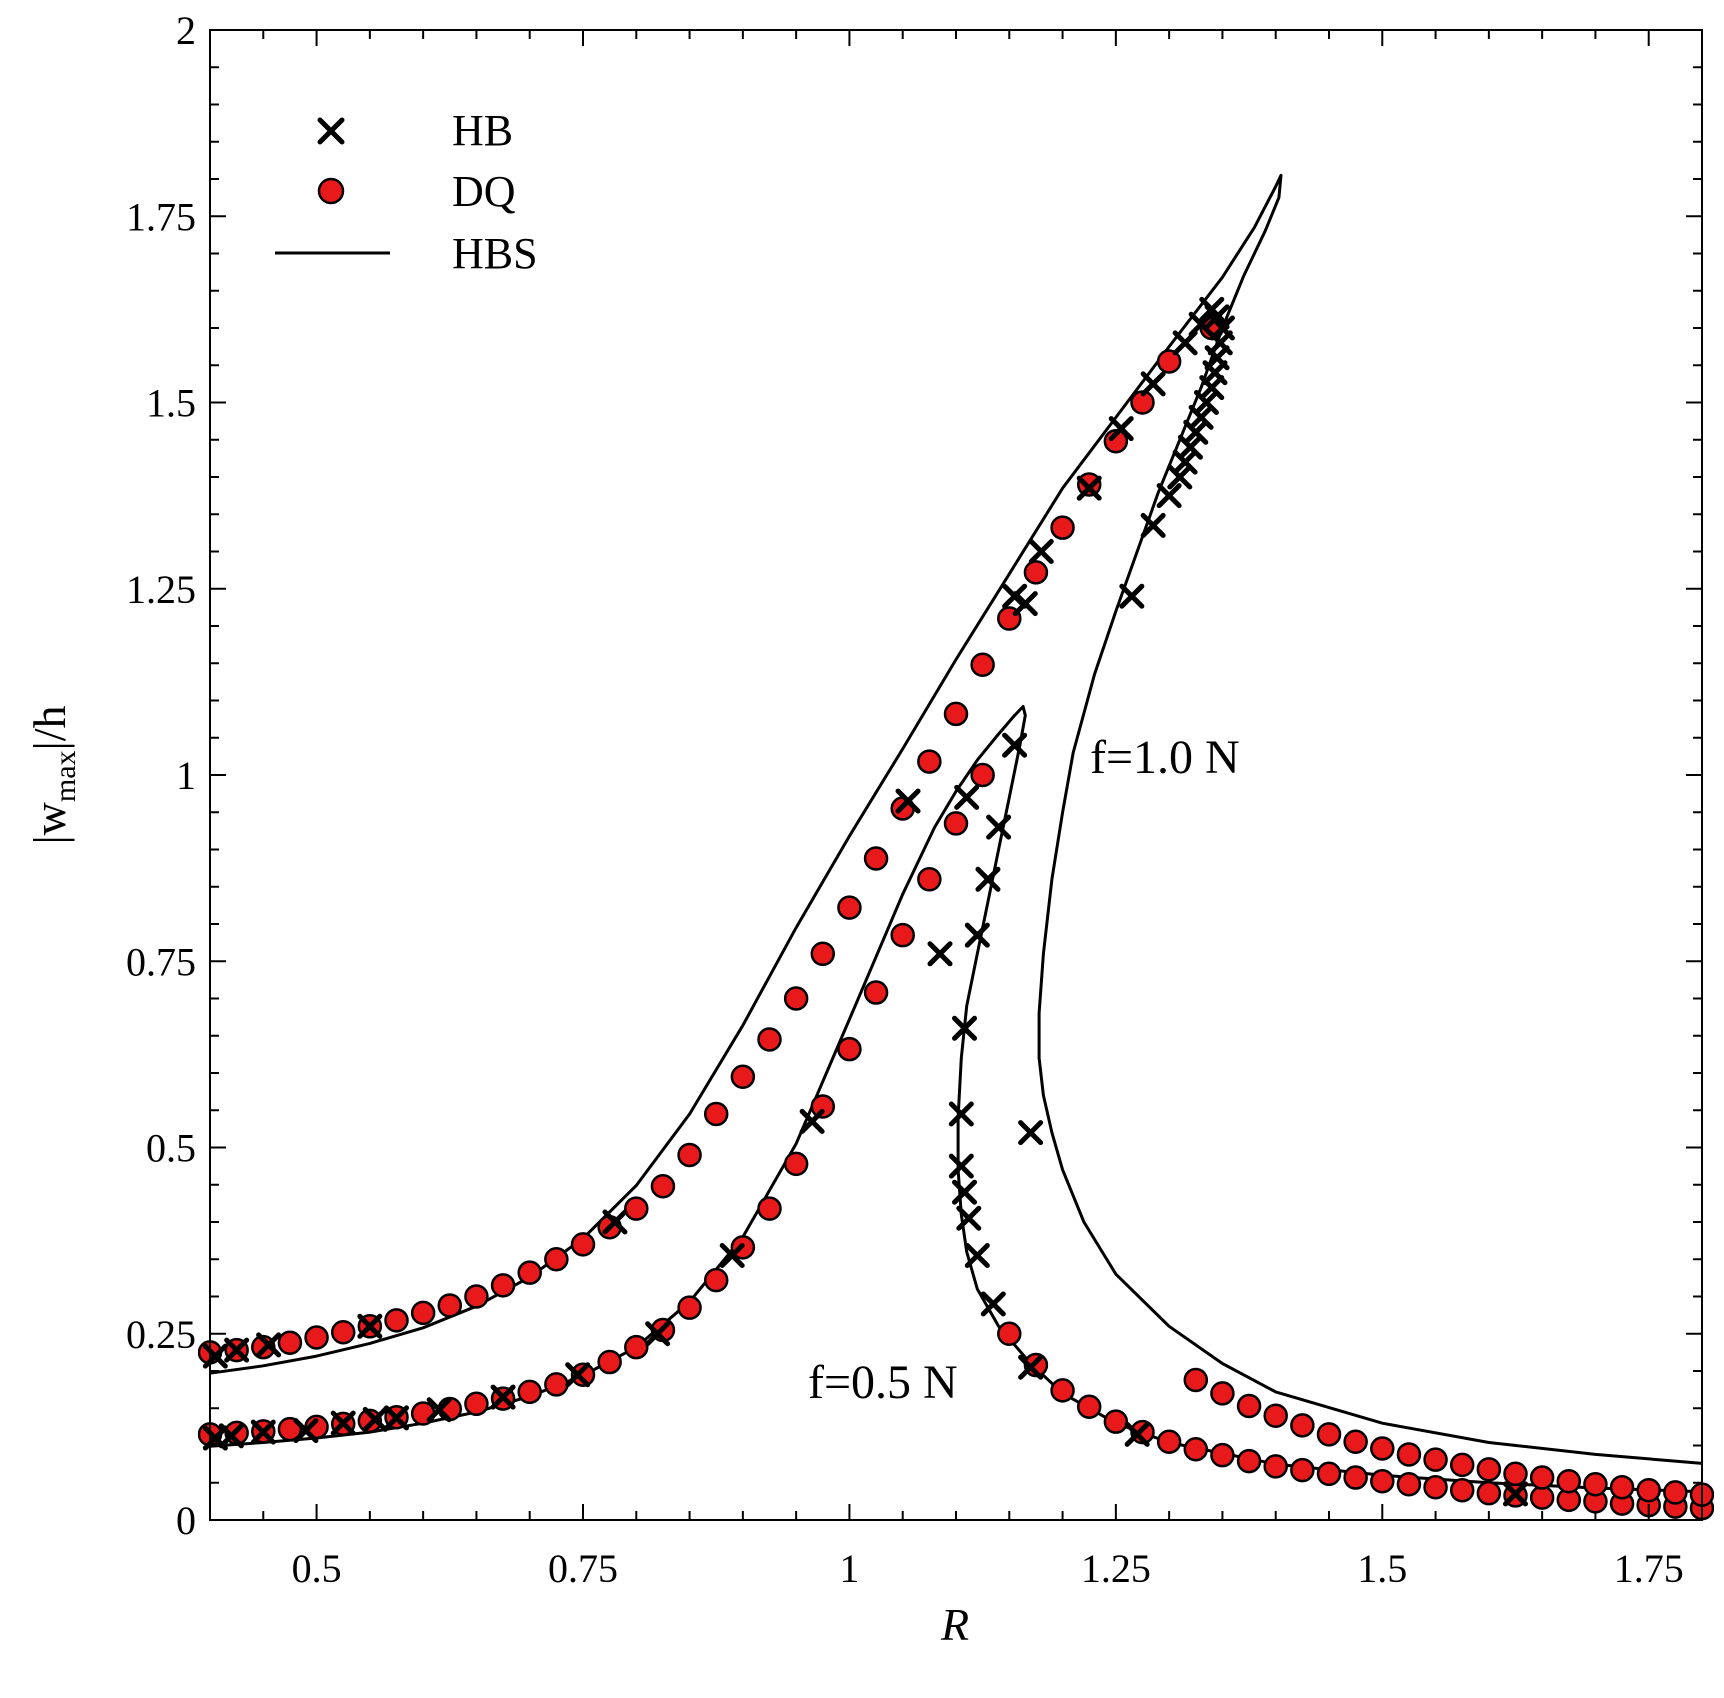  I want to click on legend-hb-marker, so click(331, 131).